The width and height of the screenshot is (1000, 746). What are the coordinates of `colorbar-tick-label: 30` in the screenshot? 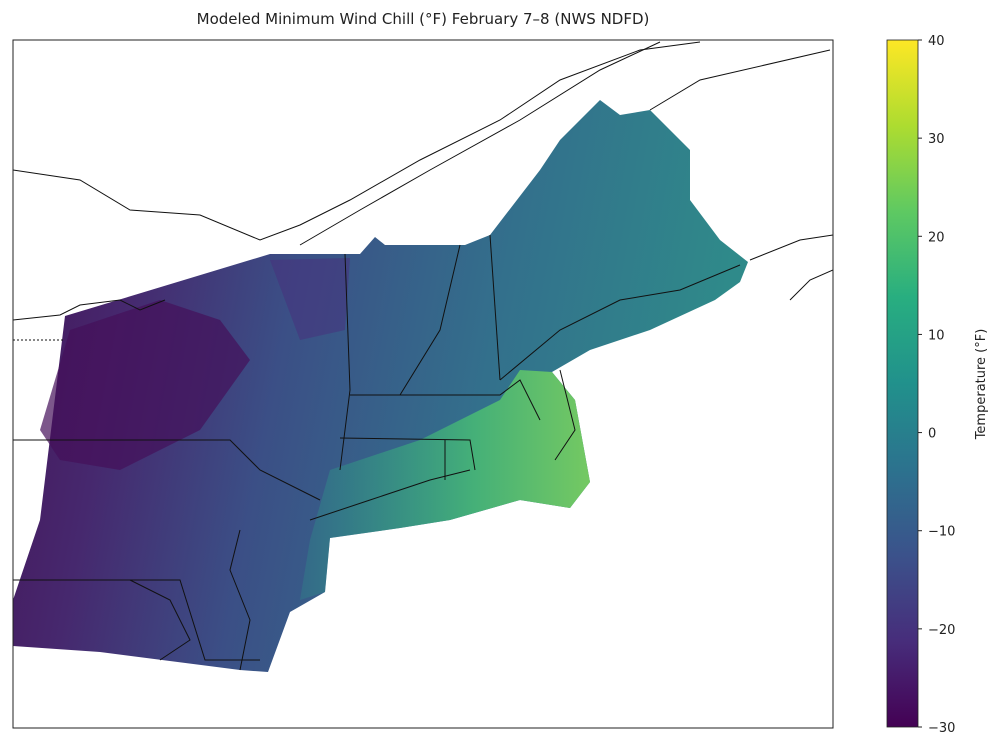 It's located at (936, 139).